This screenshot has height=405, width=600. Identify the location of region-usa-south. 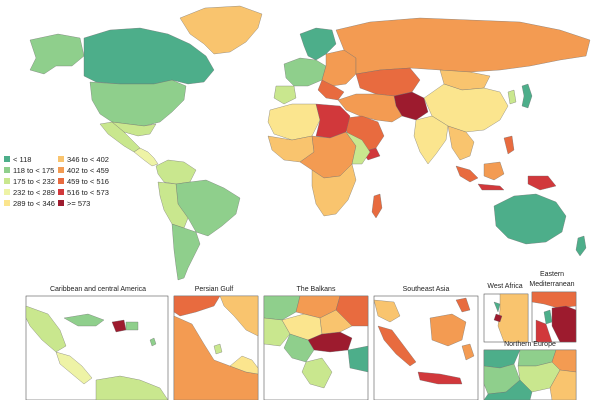
(134, 129).